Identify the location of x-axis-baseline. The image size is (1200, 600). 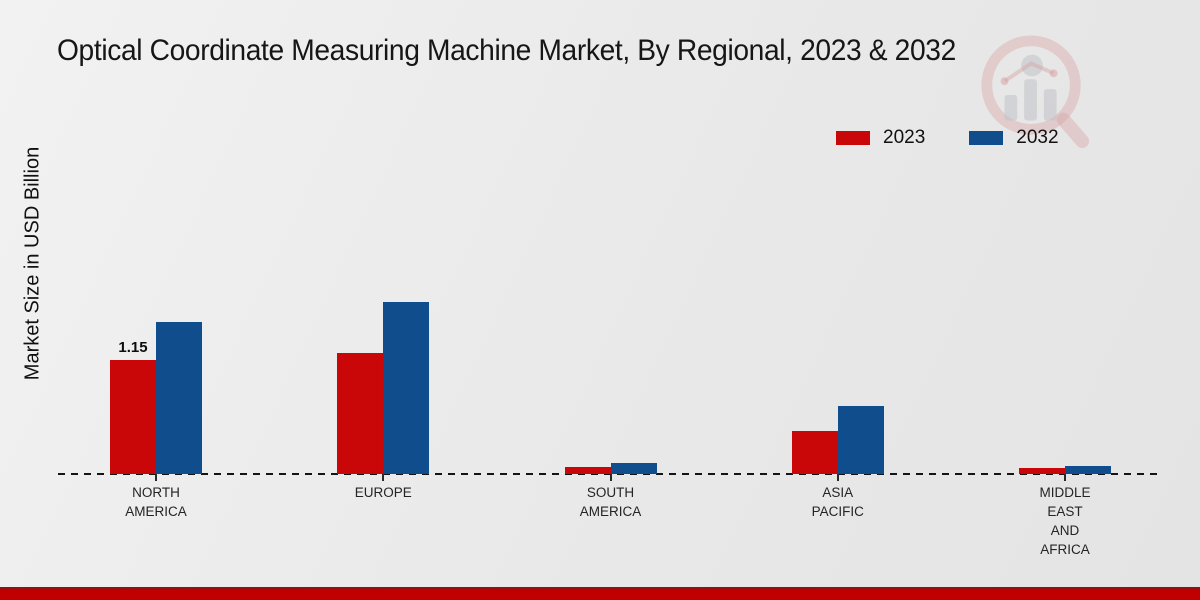
(608, 474).